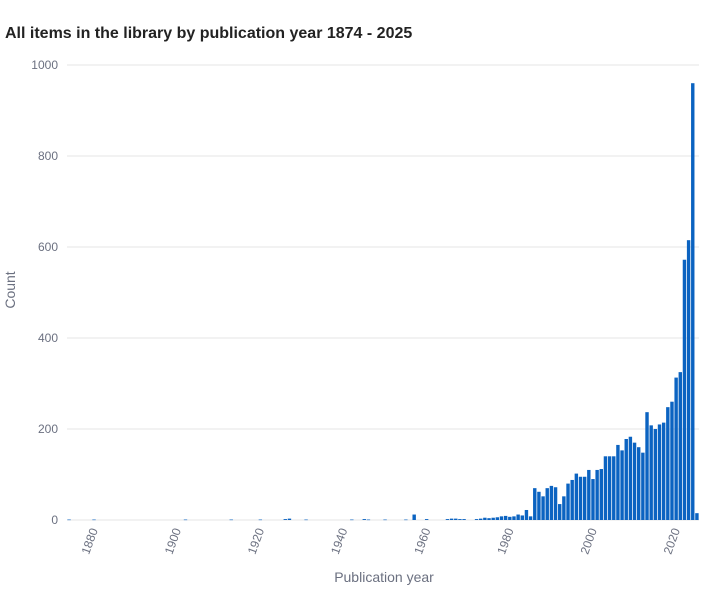 This screenshot has height=600, width=701. I want to click on y-tick-label: 800, so click(48, 156).